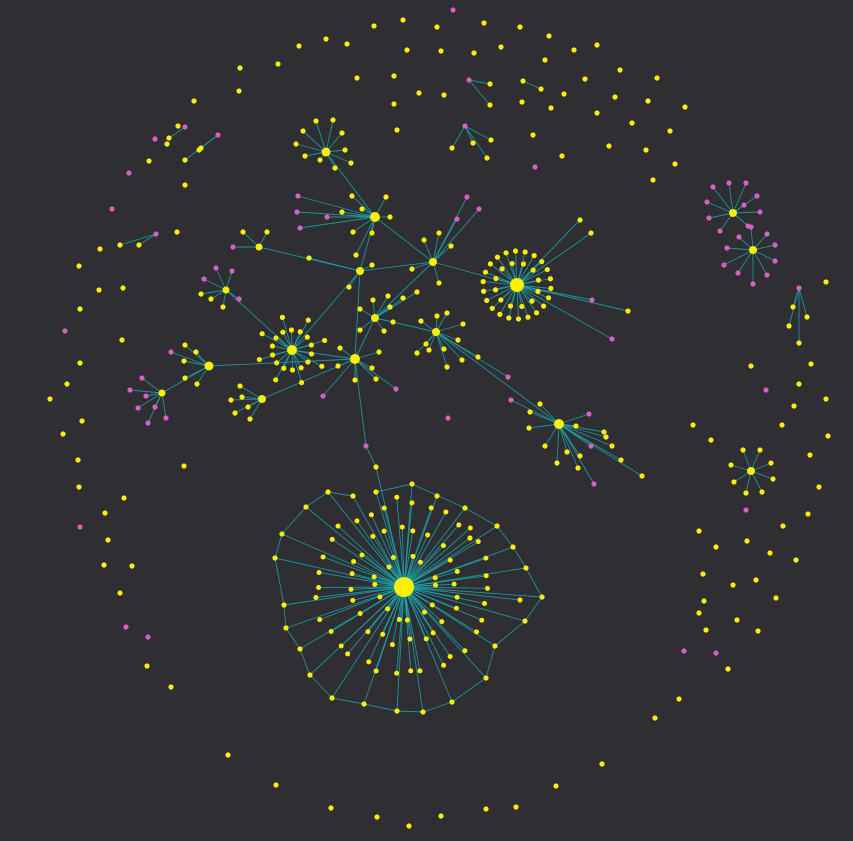  I want to click on hub-node-medium, so click(292, 350).